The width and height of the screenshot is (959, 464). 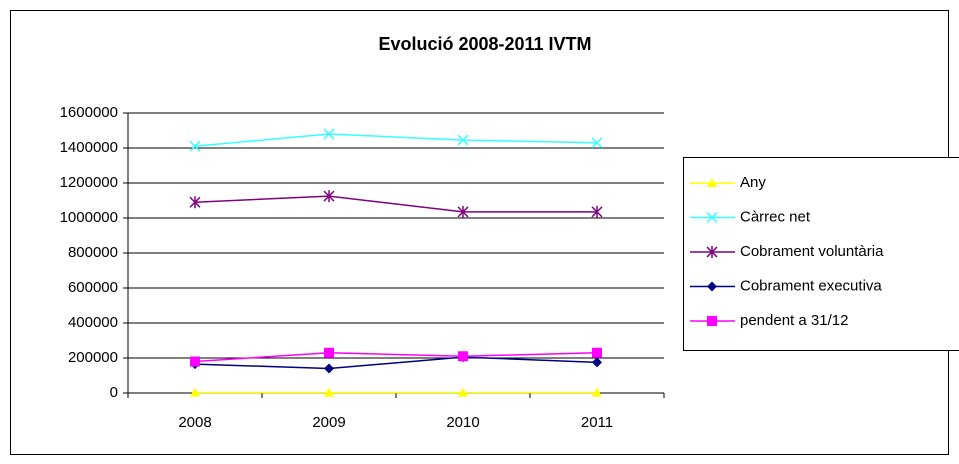 I want to click on y-tick-label: 800000, so click(x=93, y=252).